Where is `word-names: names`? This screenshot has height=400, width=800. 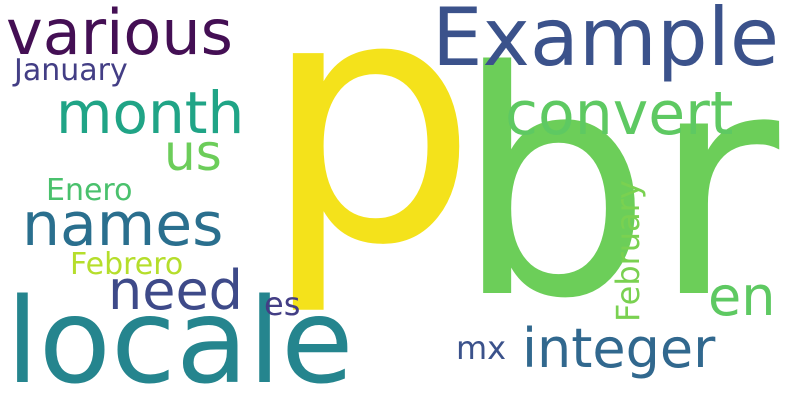
word-names: names is located at coordinates (123, 225).